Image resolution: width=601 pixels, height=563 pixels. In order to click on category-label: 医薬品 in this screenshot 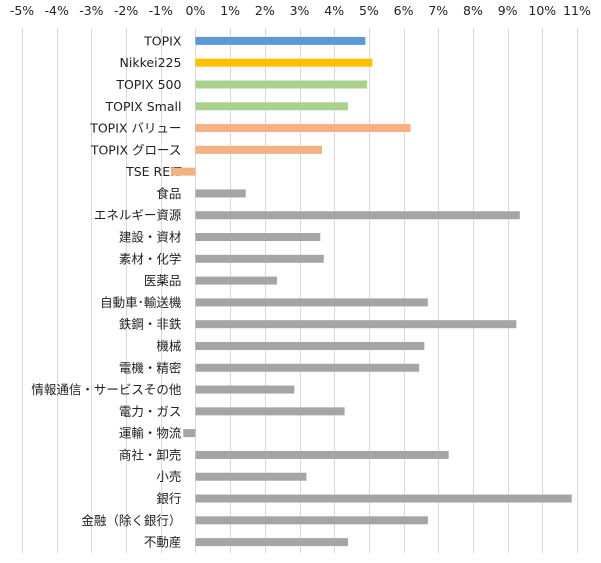, I will do `click(163, 280)`.